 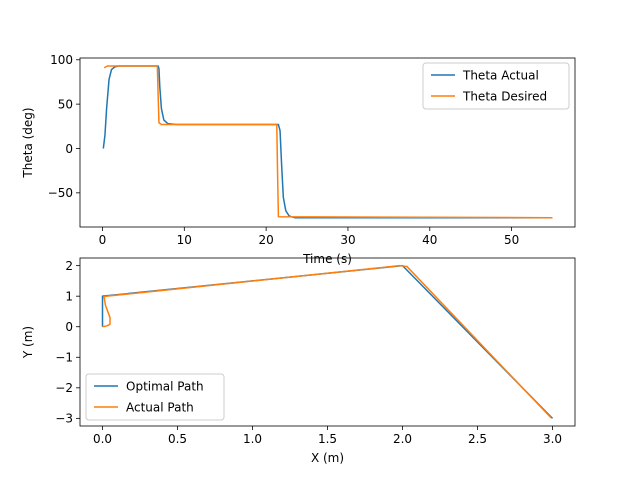 What do you see at coordinates (28, 342) in the screenshot?
I see `chart-2-ylabel: Y (m)` at bounding box center [28, 342].